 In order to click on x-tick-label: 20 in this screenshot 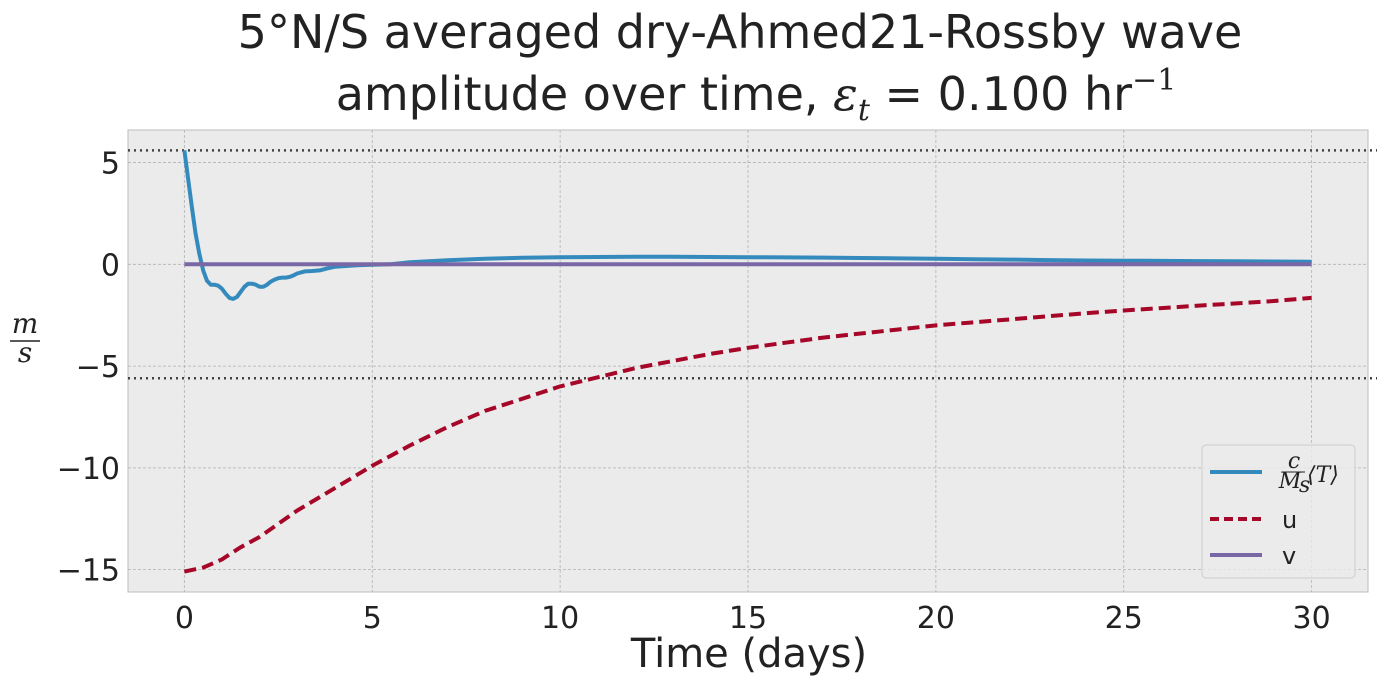, I will do `click(936, 618)`.